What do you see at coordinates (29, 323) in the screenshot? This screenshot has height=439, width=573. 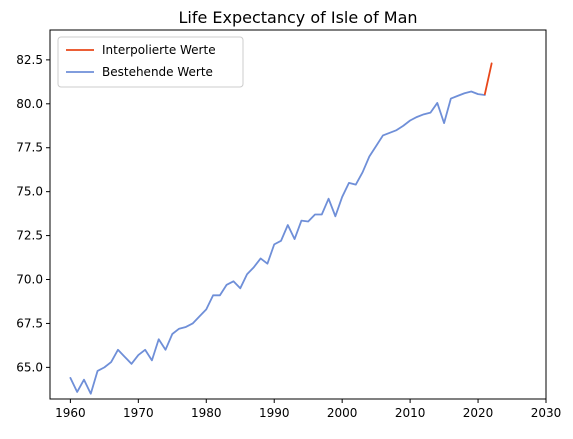 I see `y-tick-label: 67.5` at bounding box center [29, 323].